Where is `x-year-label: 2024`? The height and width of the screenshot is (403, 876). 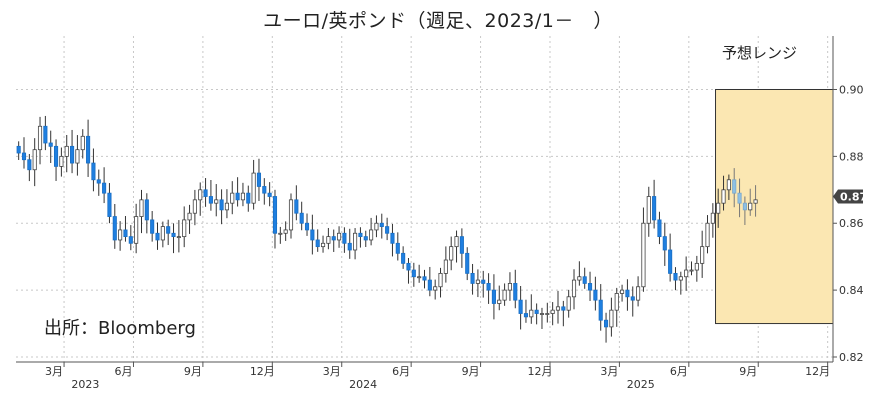 x-year-label: 2024 is located at coordinates (363, 384).